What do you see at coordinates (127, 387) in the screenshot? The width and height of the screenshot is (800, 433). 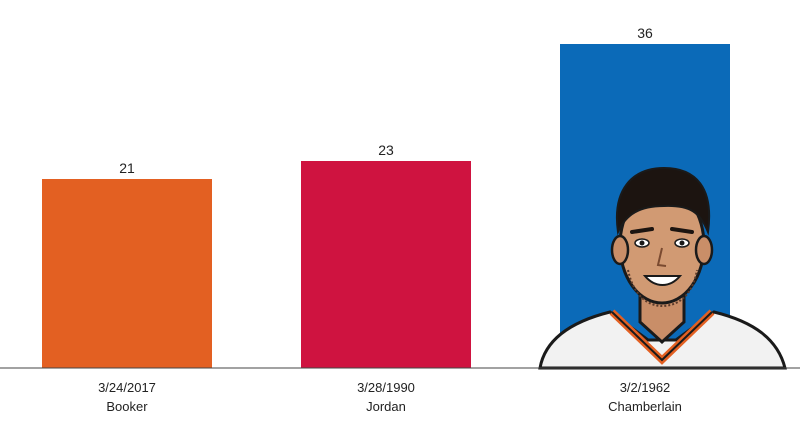 I see `tick-label-date: 3/24/2017` at bounding box center [127, 387].